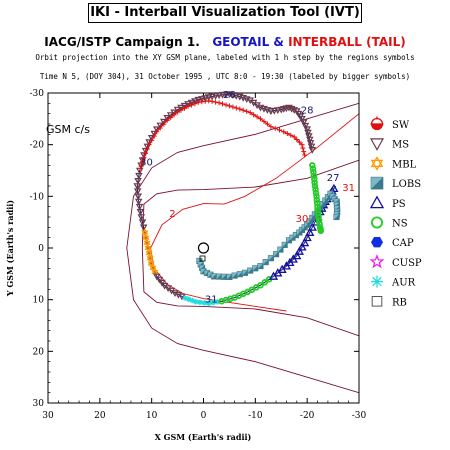 The image size is (450, 450). I want to click on earth-symbol, so click(203, 252).